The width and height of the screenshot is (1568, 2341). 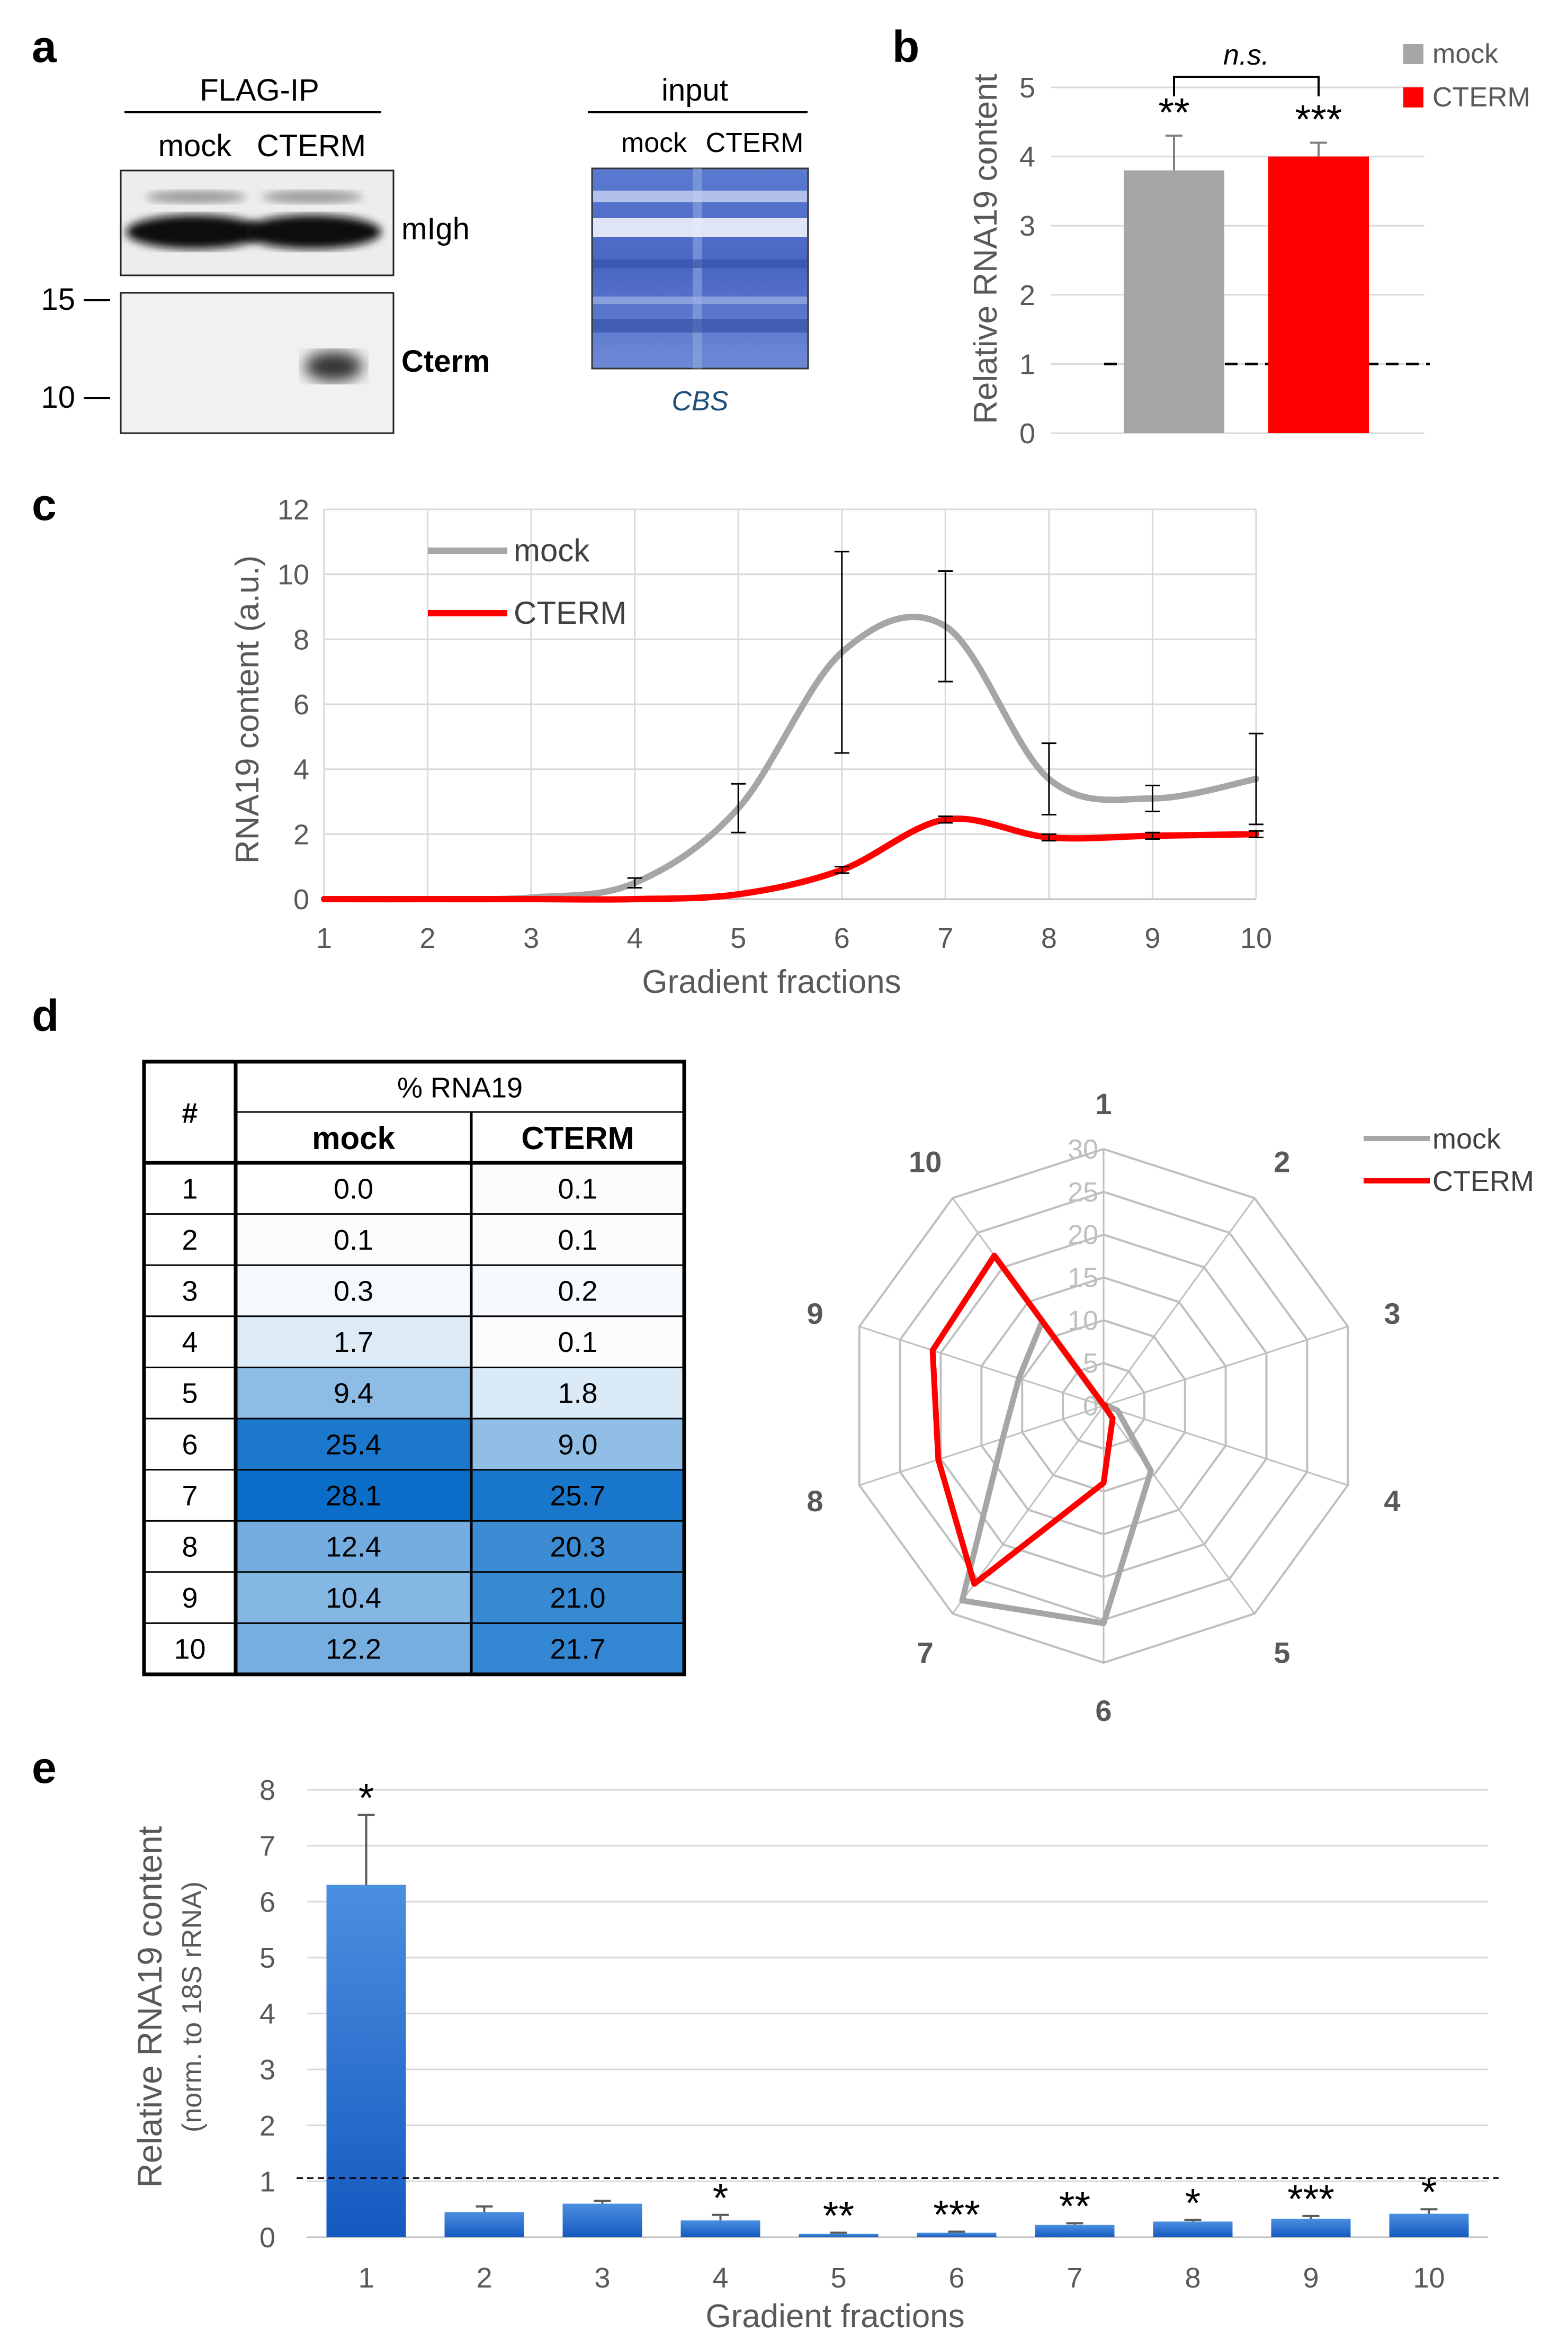 I want to click on table-cell-cterm: 0.2, so click(x=577, y=1291).